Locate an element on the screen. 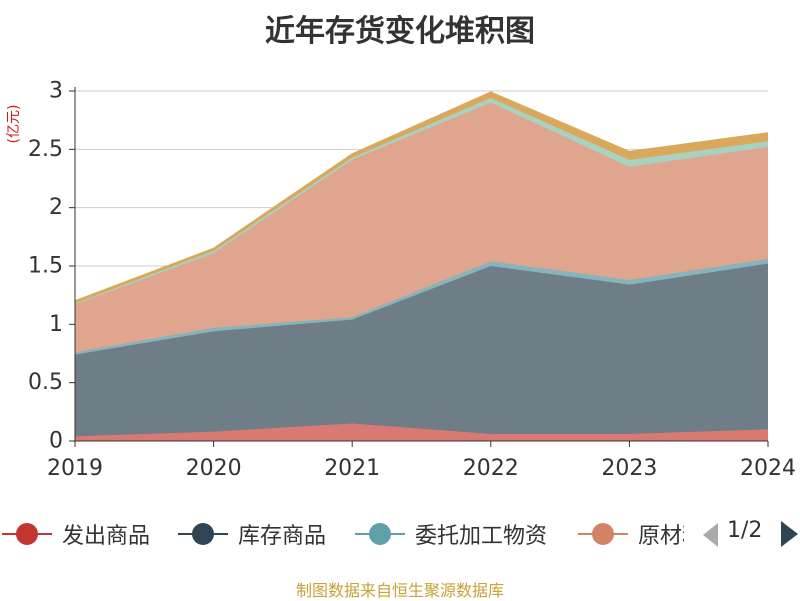 Image resolution: width=800 pixels, height=601 pixels. legend: 发出商品 库存商品 委托加工物资 原材料 1/2 is located at coordinates (400, 534).